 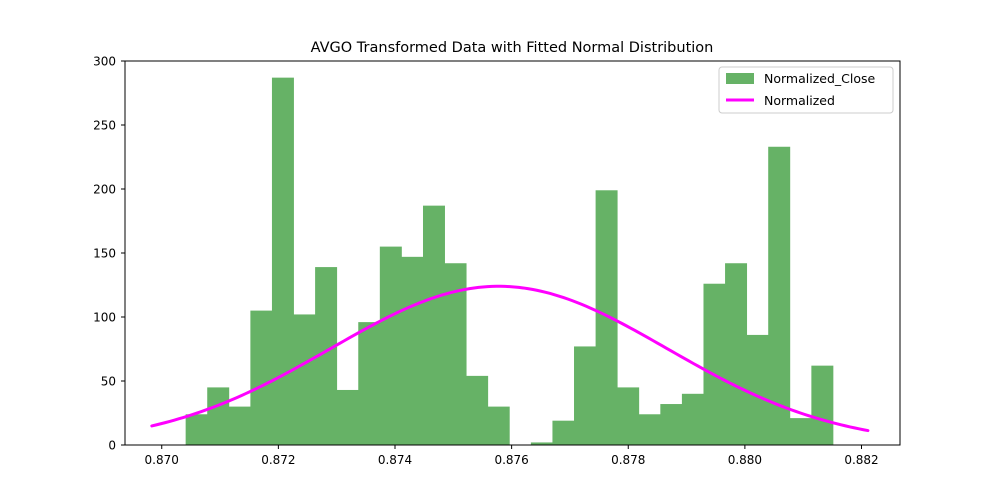 I want to click on y-tick-label: 300, so click(x=104, y=62).